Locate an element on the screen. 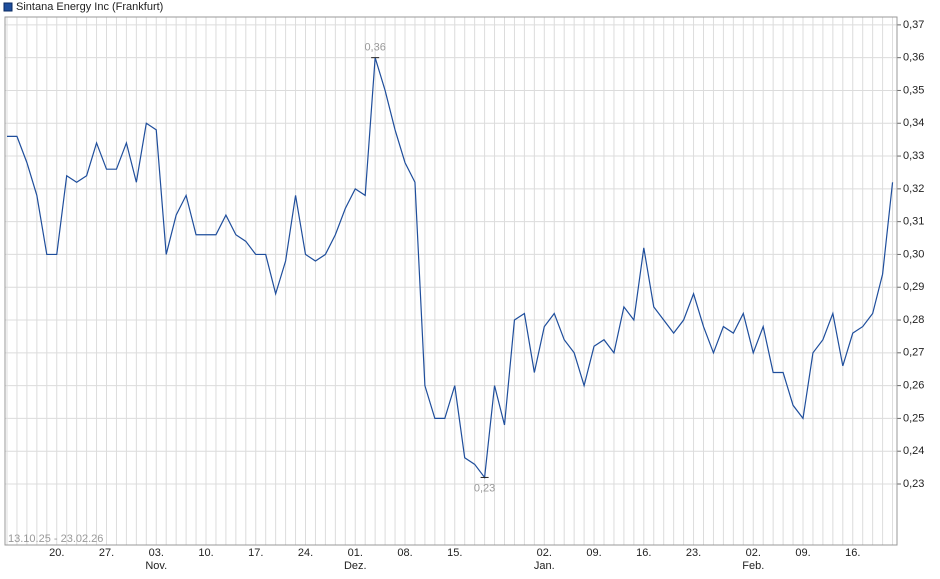 This screenshot has width=940, height=579. legend-swatch is located at coordinates (8, 7).